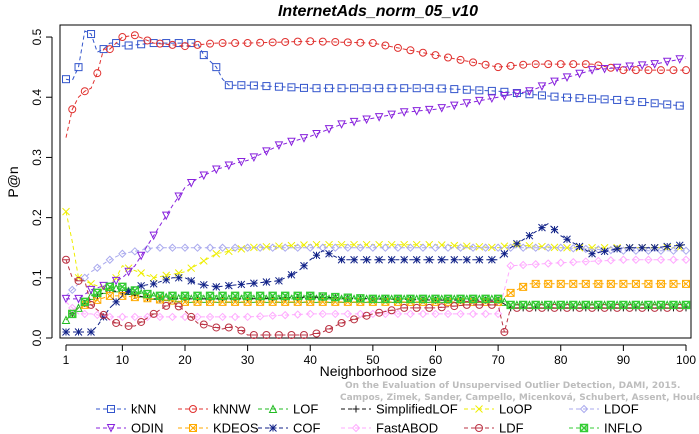  What do you see at coordinates (289, 427) in the screenshot?
I see `legend-item-cof: COF` at bounding box center [289, 427].